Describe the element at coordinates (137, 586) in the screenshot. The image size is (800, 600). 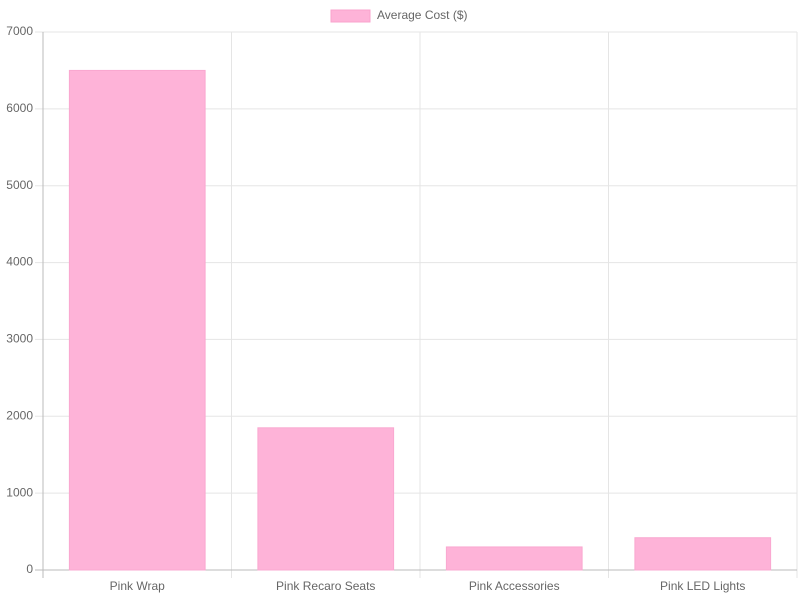
I see `x-tick-label: Pink Wrap` at that location.